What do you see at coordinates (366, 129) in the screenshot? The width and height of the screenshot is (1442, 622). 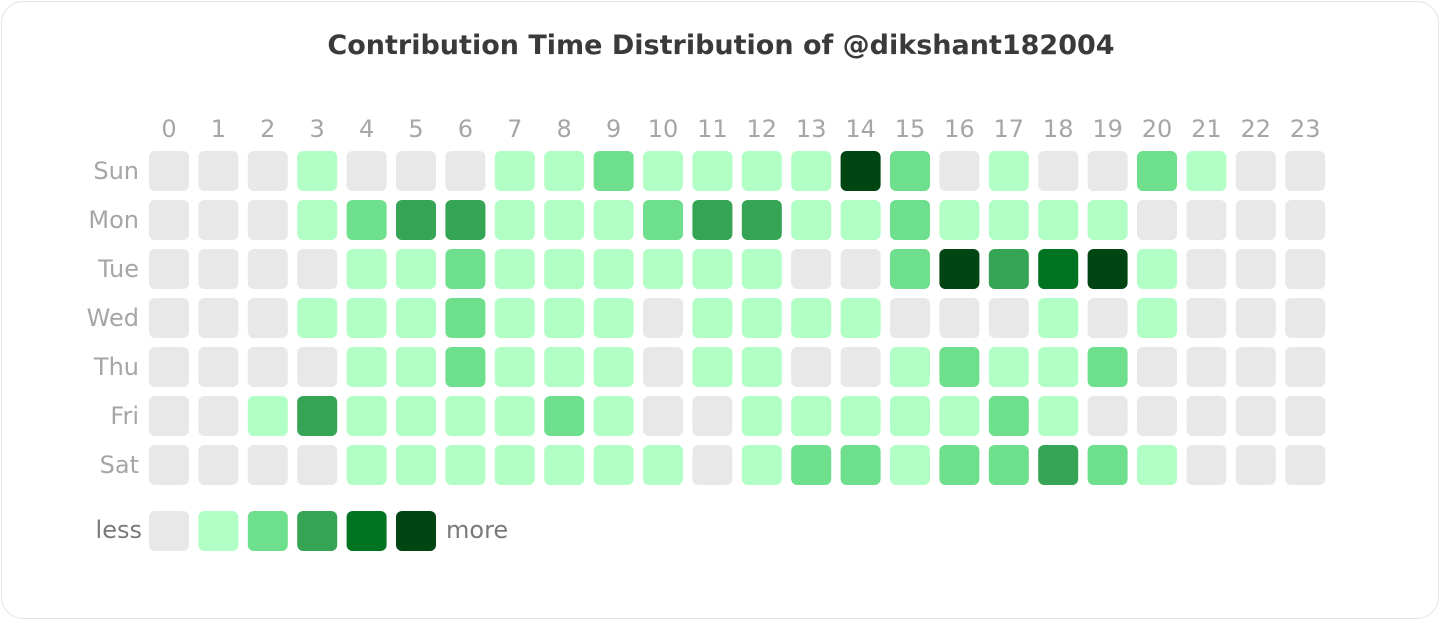 I see `hour-label-4: 4` at bounding box center [366, 129].